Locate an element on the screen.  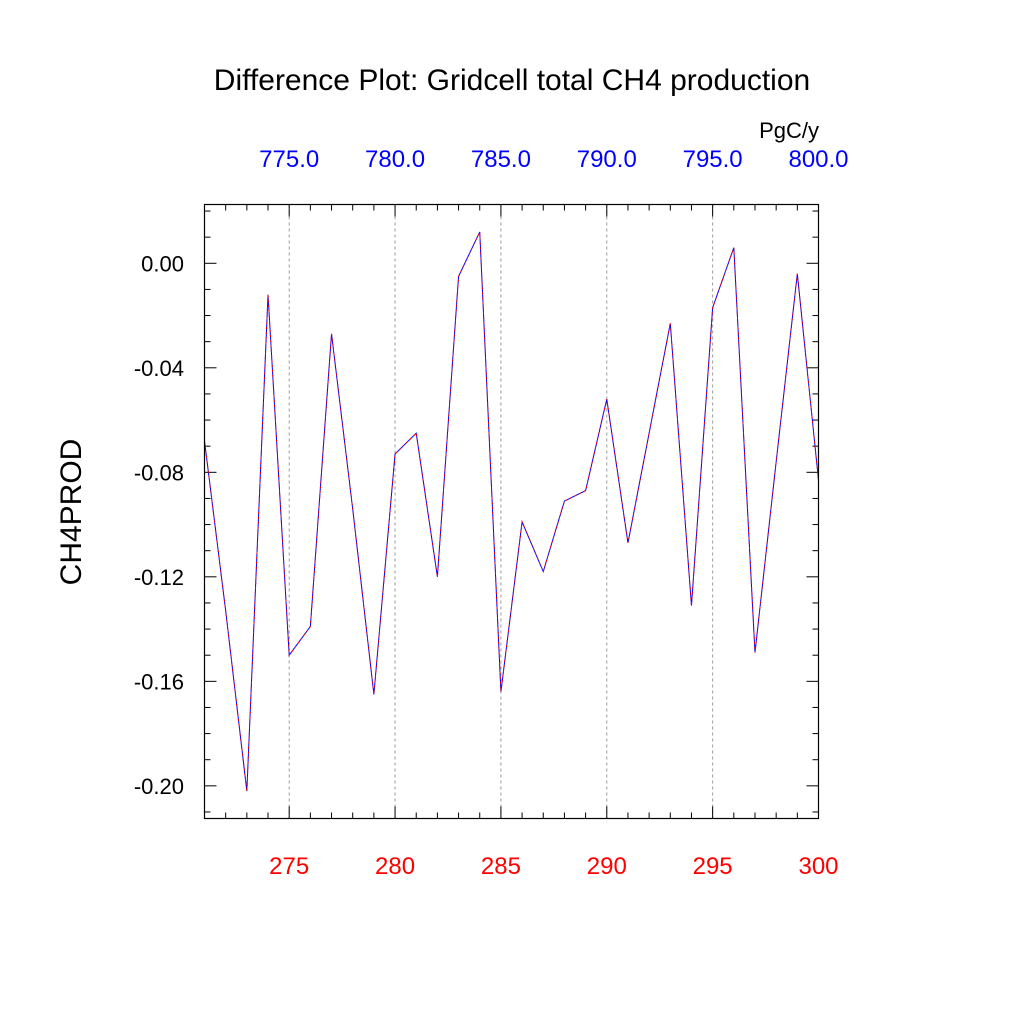
y-tick-label-1: -0.04 is located at coordinates (159, 368).